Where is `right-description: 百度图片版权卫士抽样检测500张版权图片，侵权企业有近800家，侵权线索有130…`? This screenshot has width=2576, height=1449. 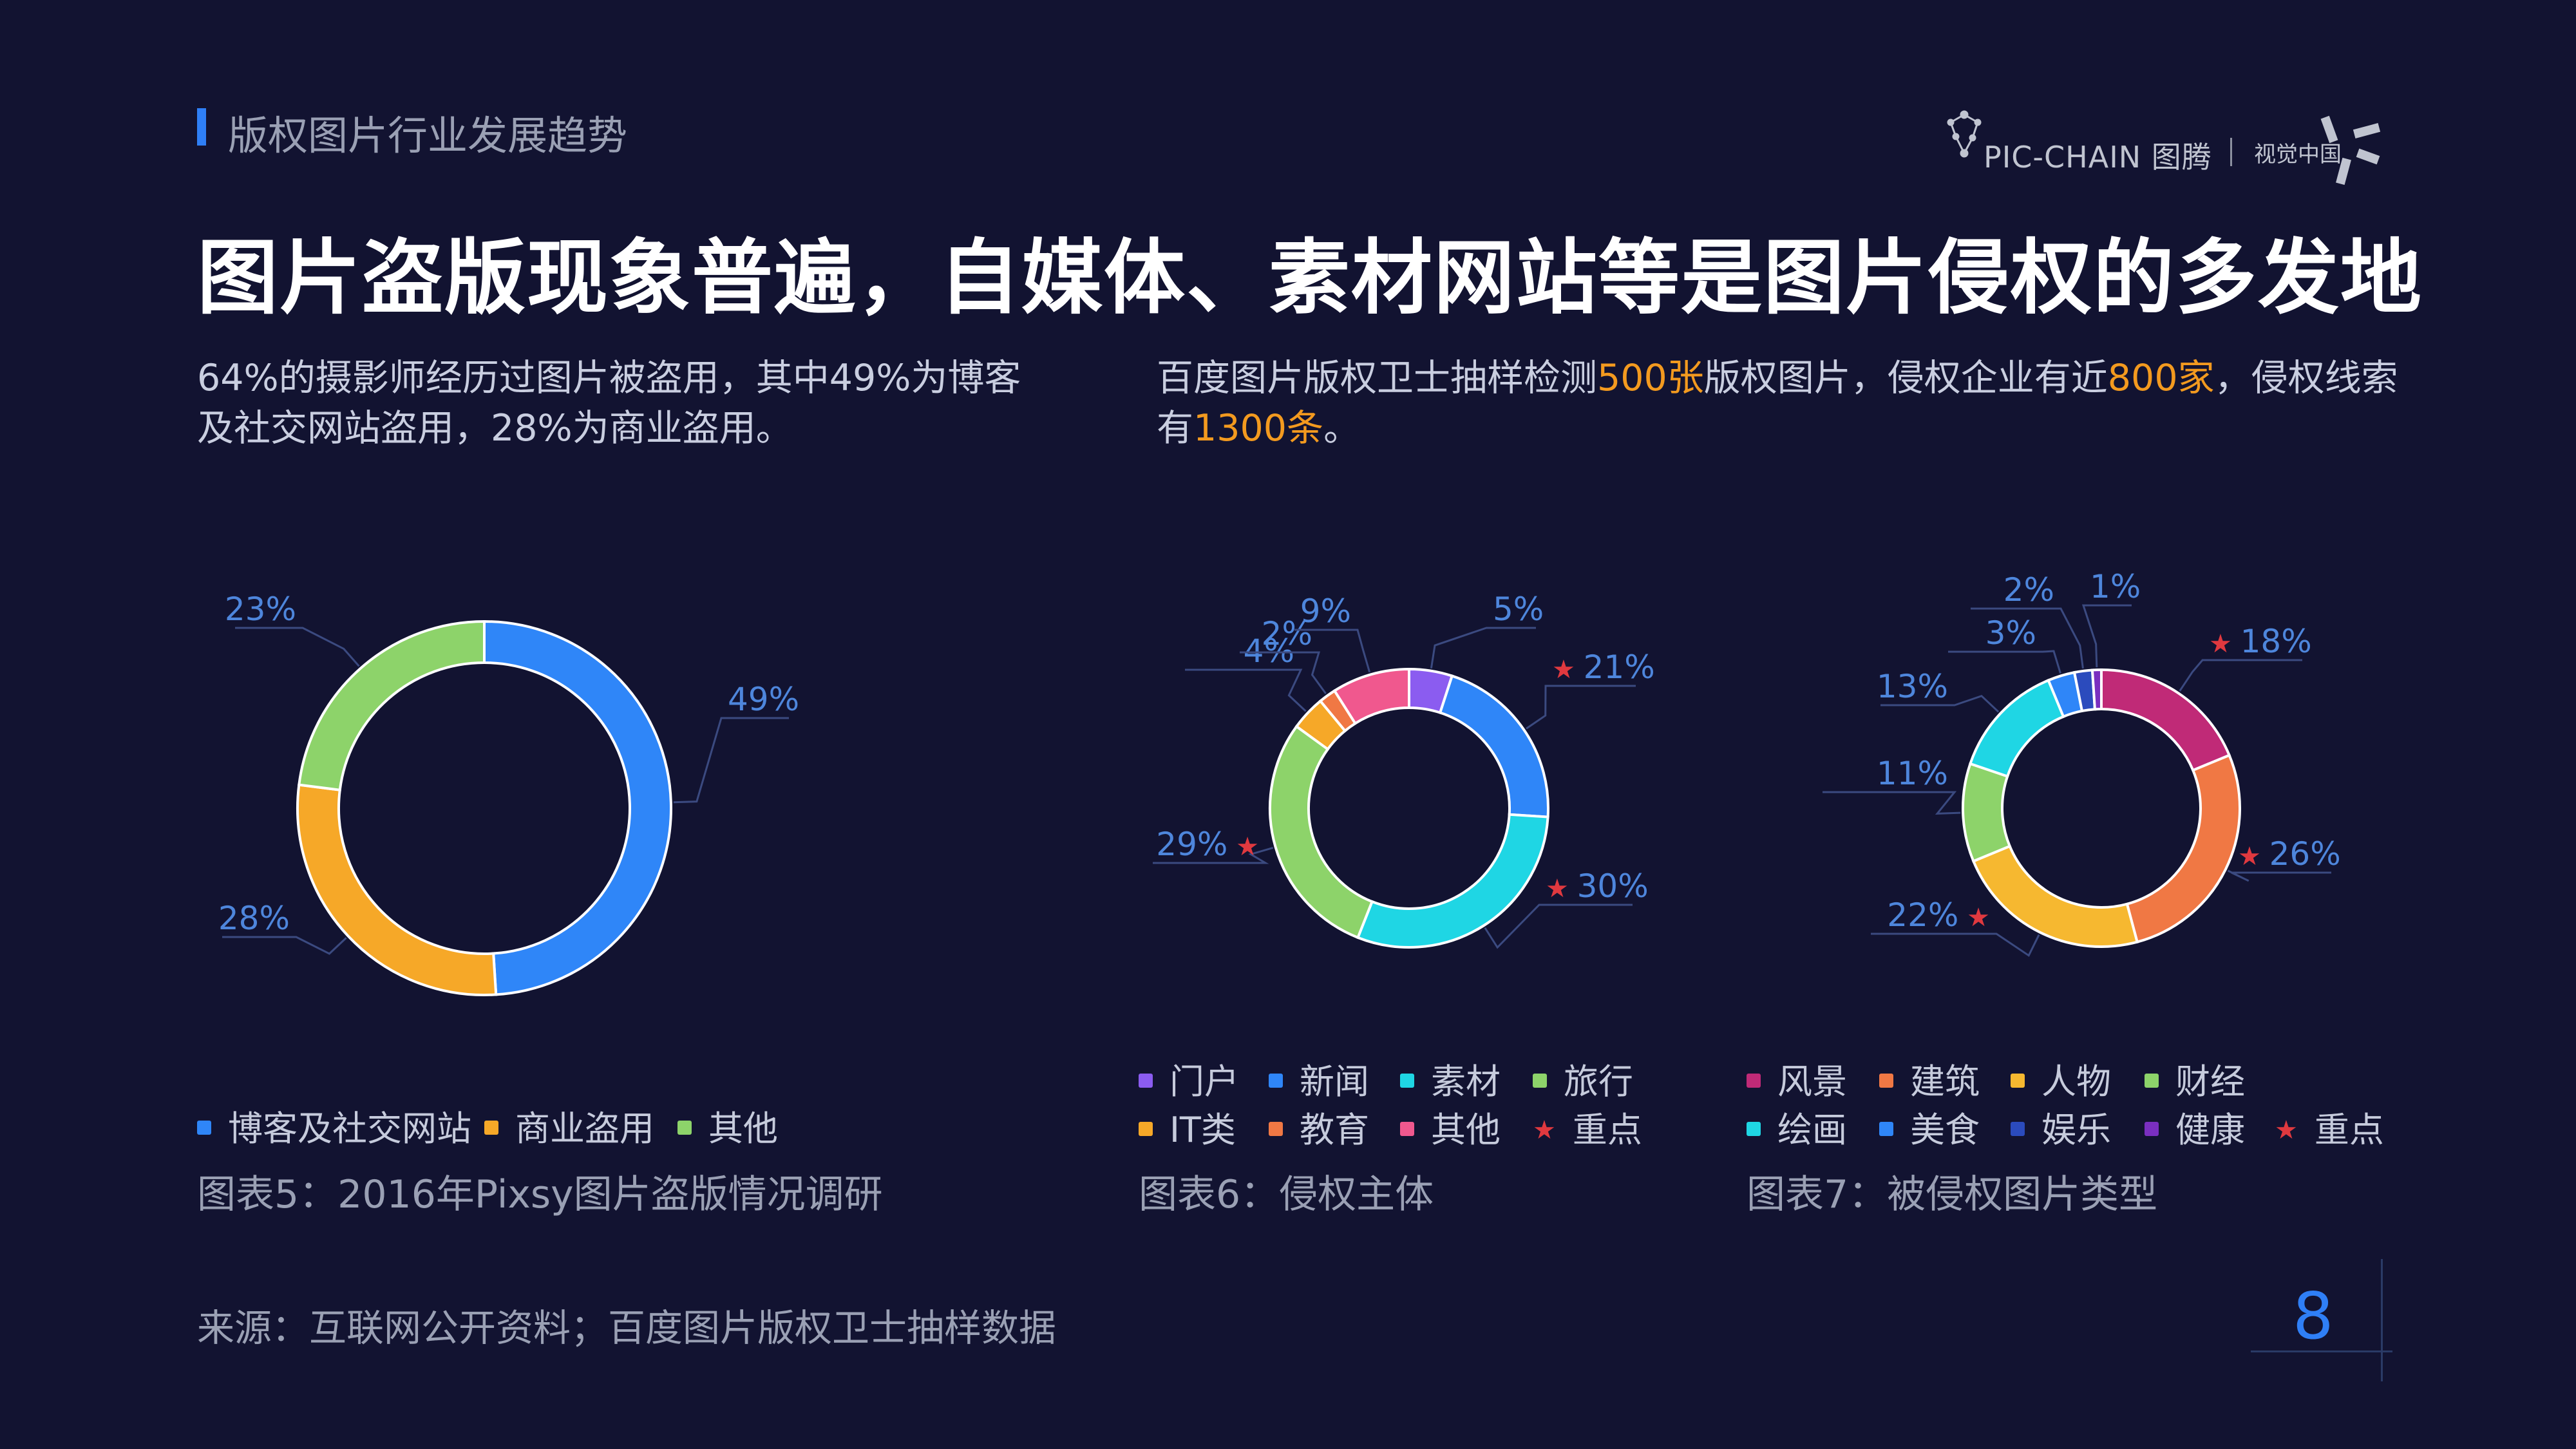 right-description: 百度图片版权卫士抽样检测500张版权图片，侵权企业有近800家，侵权线索有130… is located at coordinates (1788, 403).